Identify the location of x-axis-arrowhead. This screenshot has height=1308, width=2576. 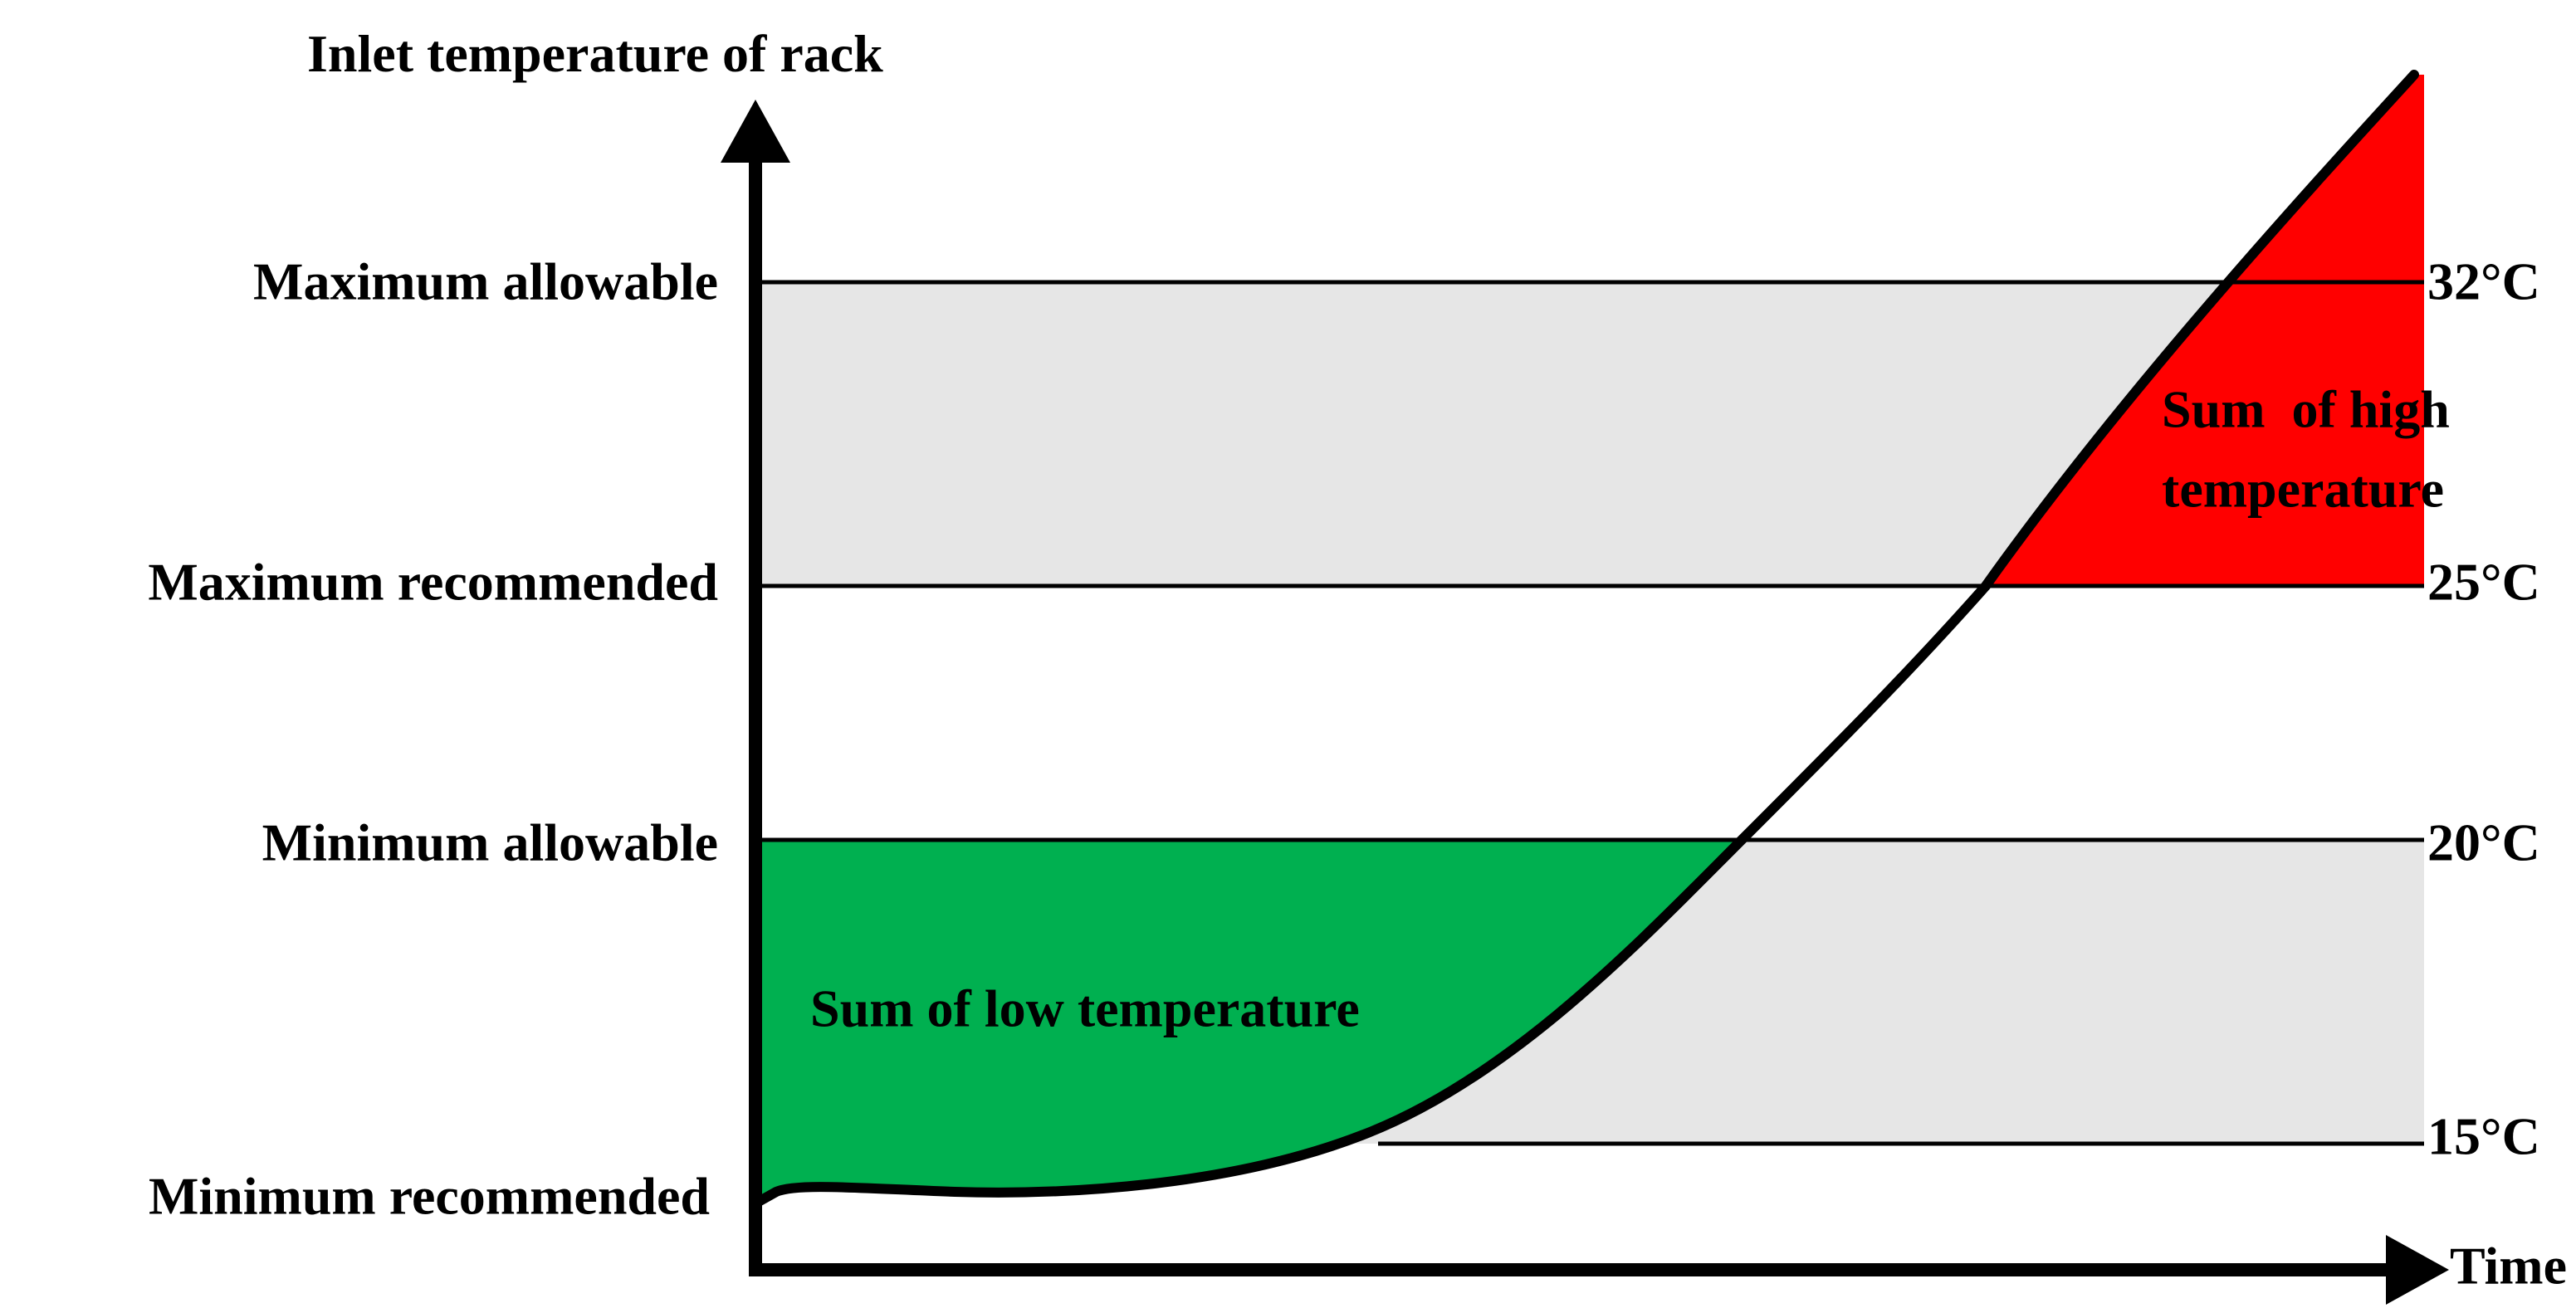
(2417, 1270).